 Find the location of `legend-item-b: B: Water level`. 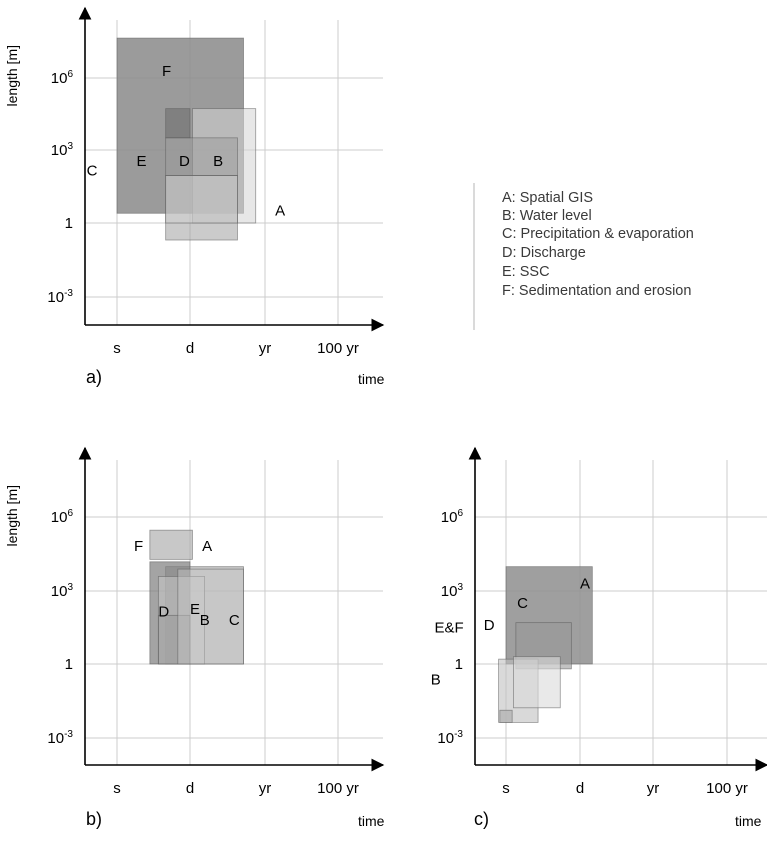

legend-item-b: B: Water level is located at coordinates (547, 216).